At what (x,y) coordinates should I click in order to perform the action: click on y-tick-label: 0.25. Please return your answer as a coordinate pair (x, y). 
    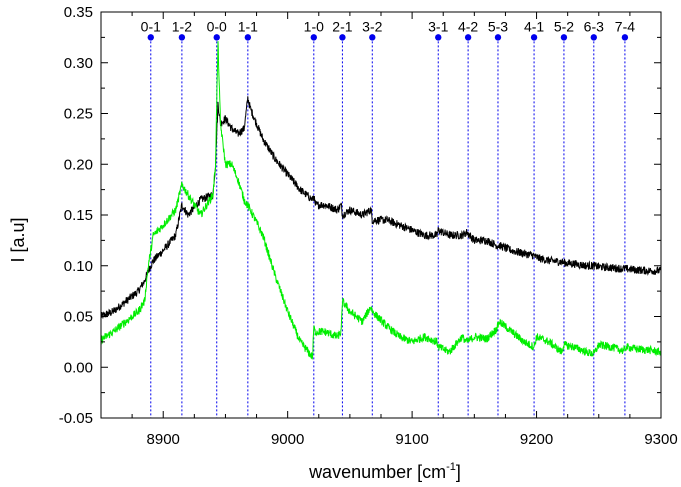
    Looking at the image, I should click on (78, 114).